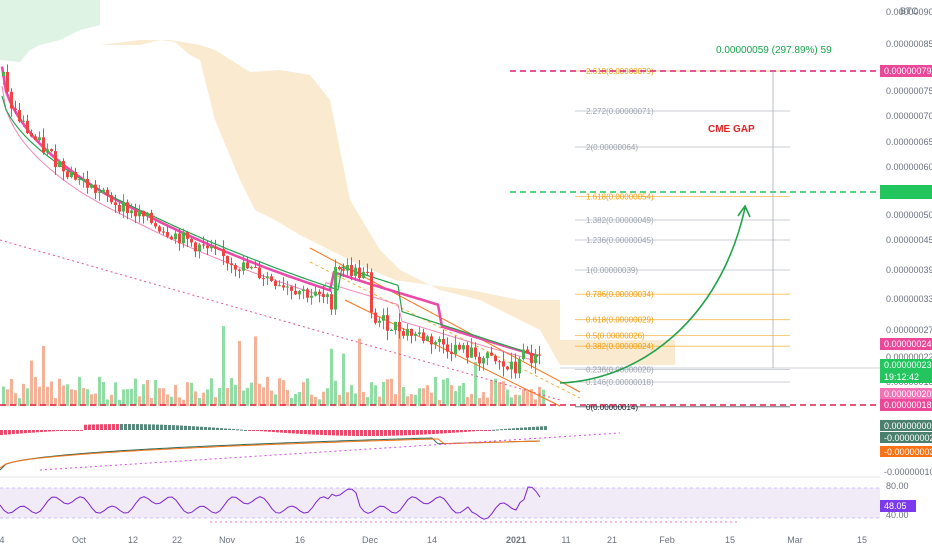 The width and height of the screenshot is (932, 550). I want to click on fib-label: 2.272(0.00000071), so click(620, 111).